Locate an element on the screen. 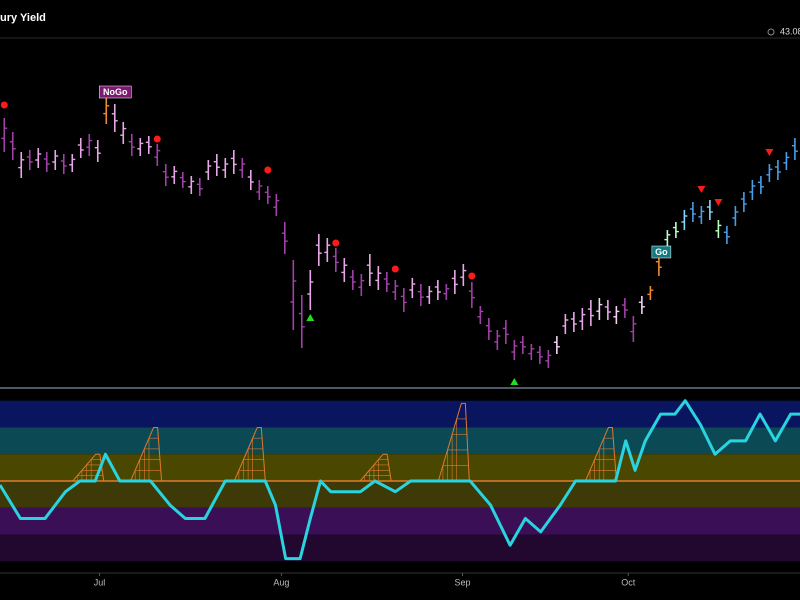  oscillator-band is located at coordinates (400, 467).